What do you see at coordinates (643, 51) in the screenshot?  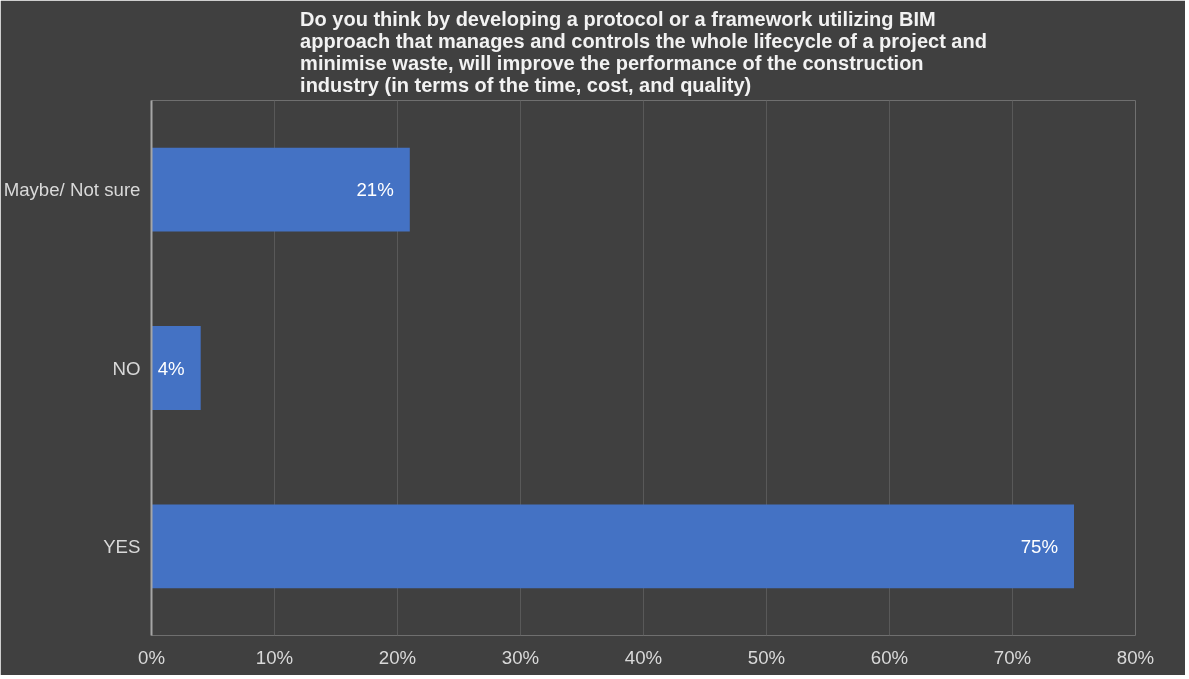 I see `chart-title: Do you think by developing a protocol or a framework utilizing BIM approach that manages and controls the whole lifecycle of a project and minimise waste, will improve the performance of the construction industry (in terms of the time, cost, and quality)` at bounding box center [643, 51].